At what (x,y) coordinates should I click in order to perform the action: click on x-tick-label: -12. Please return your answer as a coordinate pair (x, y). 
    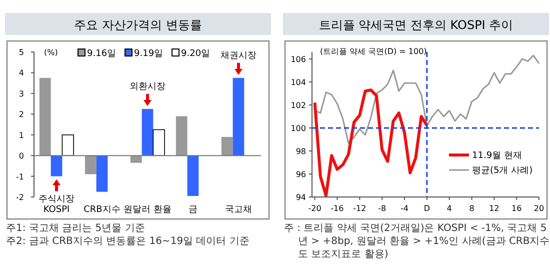
    Looking at the image, I should click on (359, 208).